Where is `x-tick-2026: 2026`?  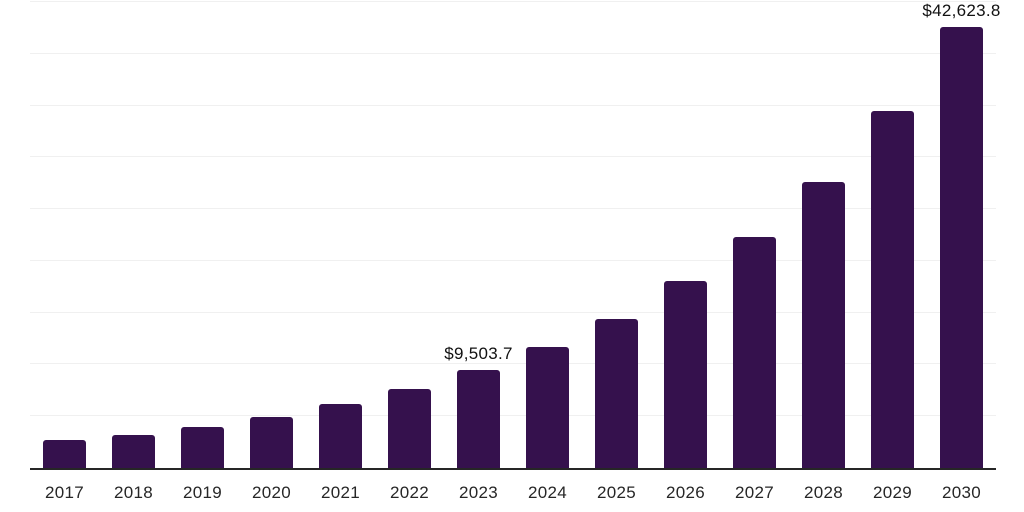 x-tick-2026: 2026 is located at coordinates (685, 492).